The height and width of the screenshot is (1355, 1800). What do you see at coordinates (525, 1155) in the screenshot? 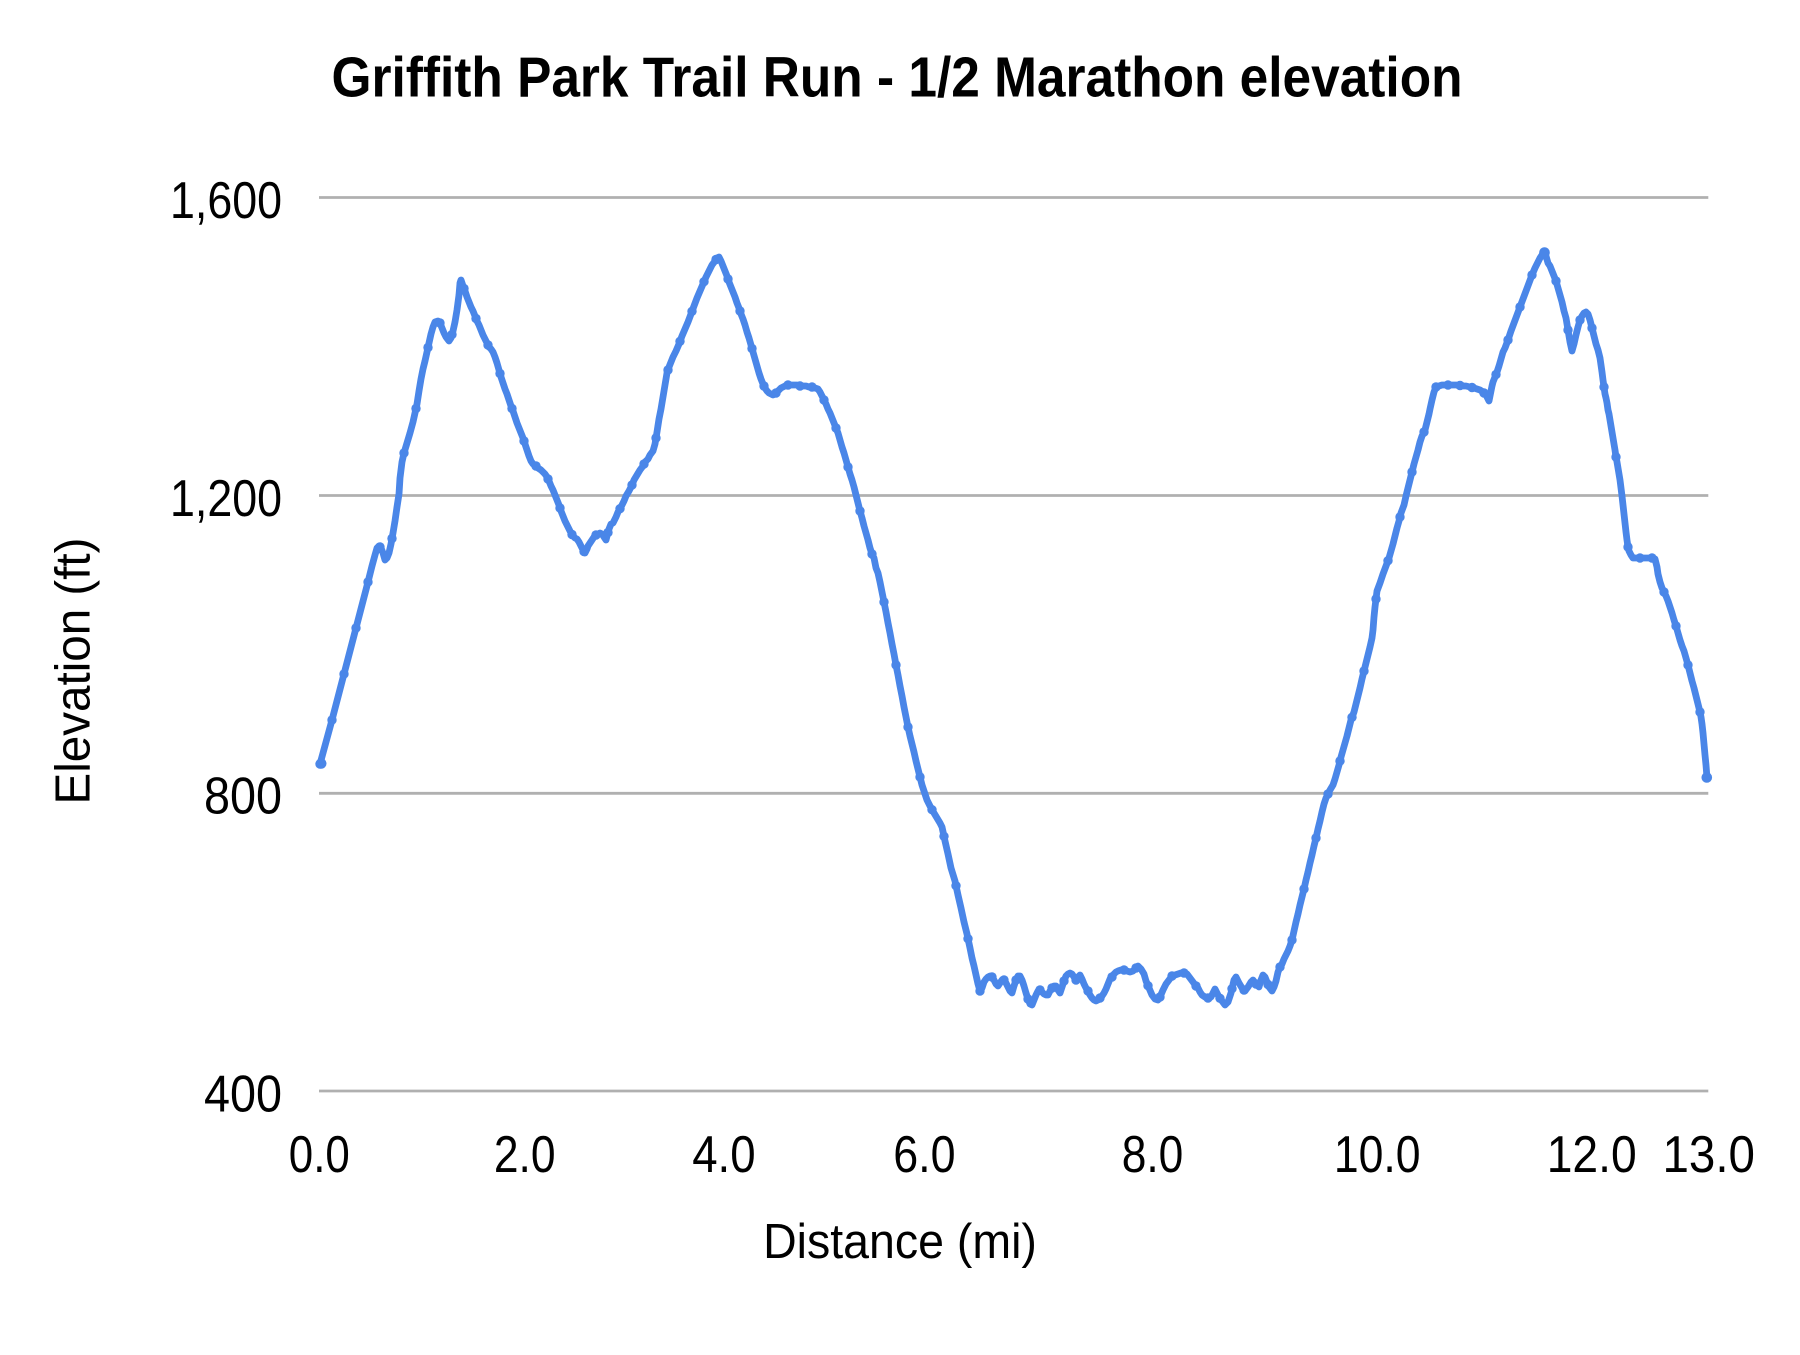
I see `svg-text: 2.0` at bounding box center [525, 1155].